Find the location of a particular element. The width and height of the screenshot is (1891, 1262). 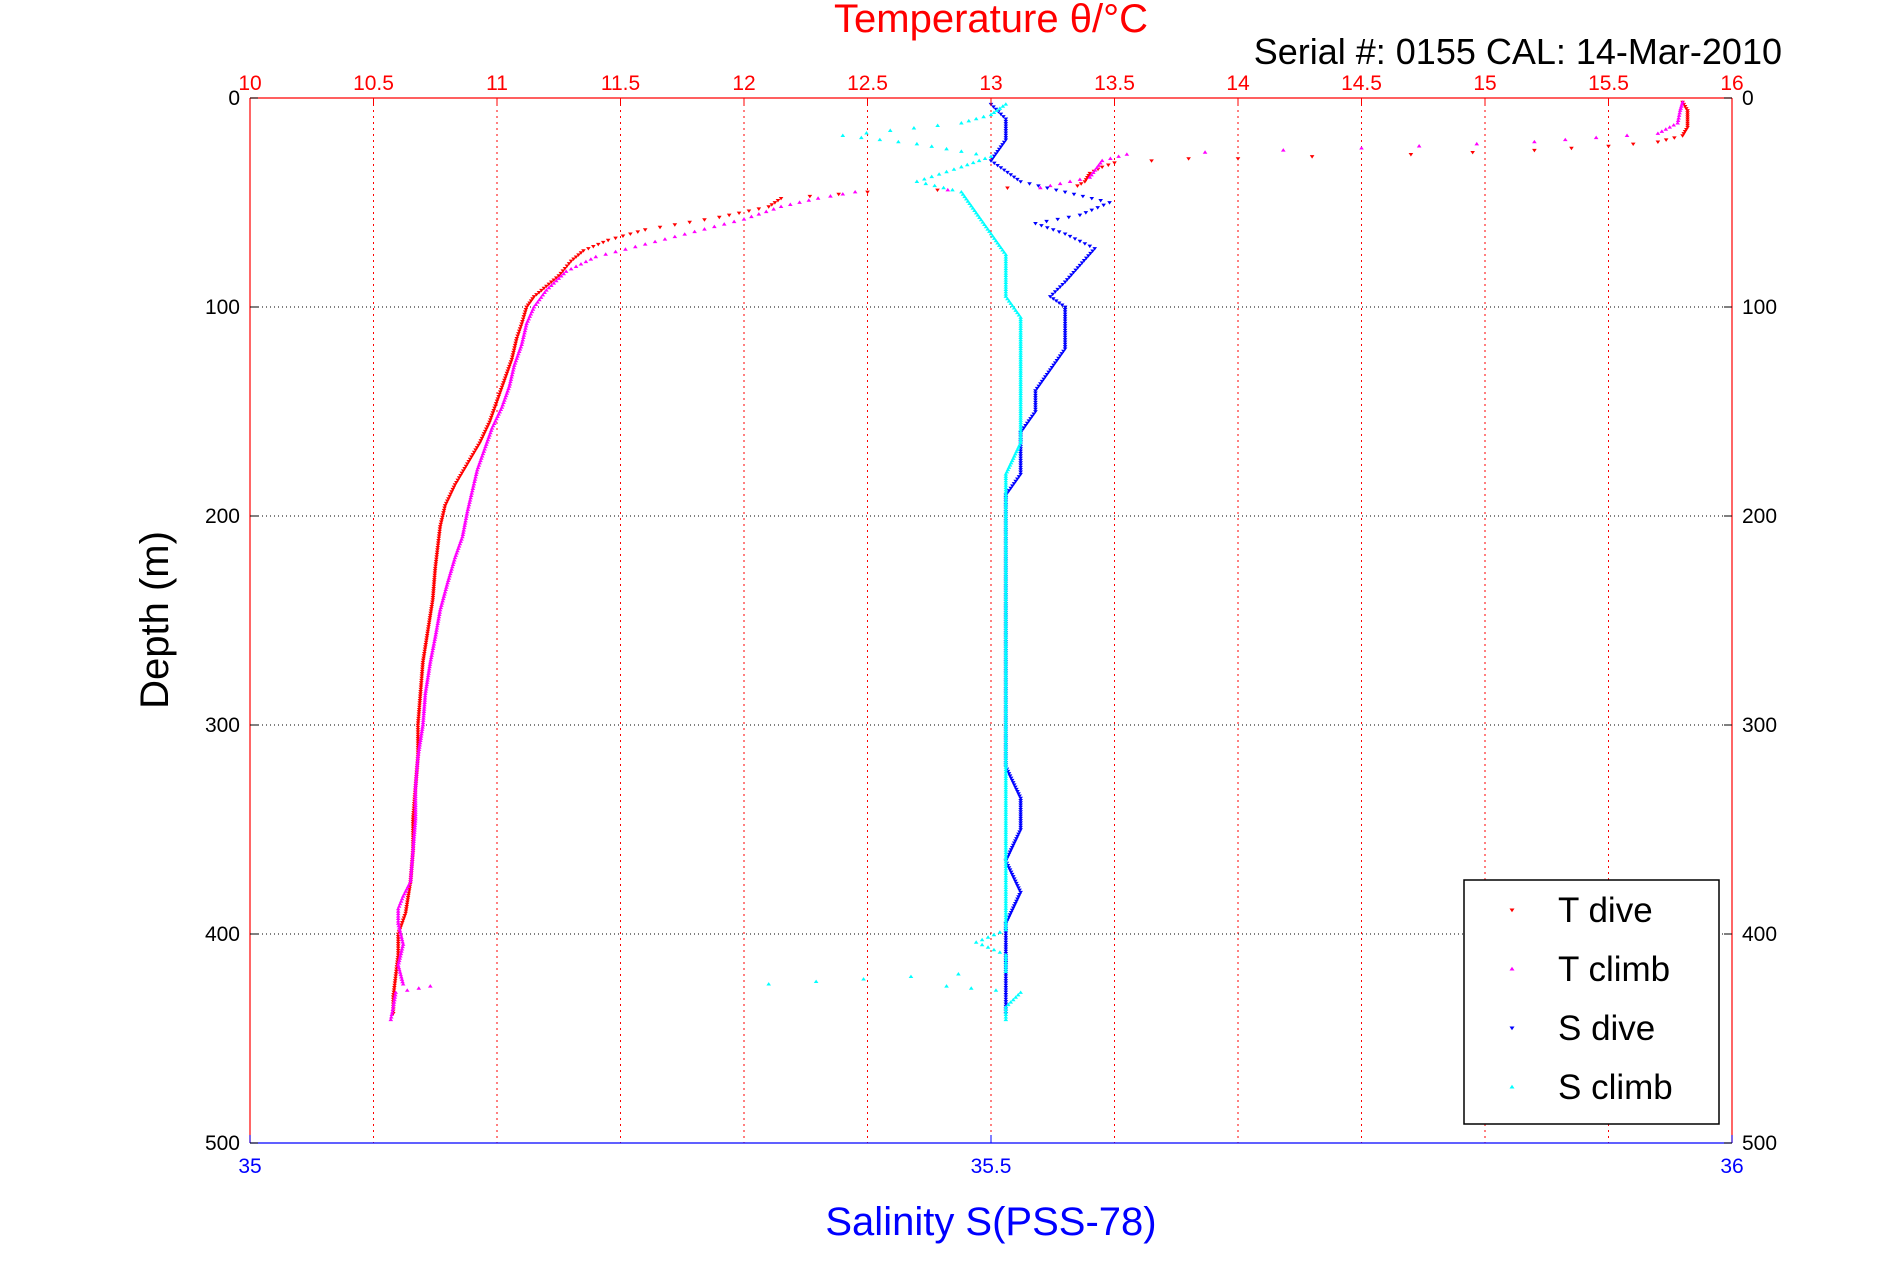

top-tick-label: 10.5 is located at coordinates (373, 83).